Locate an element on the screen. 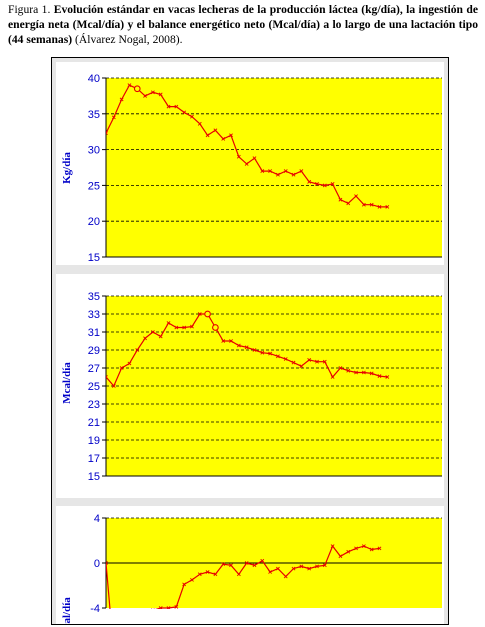 The height and width of the screenshot is (627, 485). y-tick-label: 0 is located at coordinates (97, 564).